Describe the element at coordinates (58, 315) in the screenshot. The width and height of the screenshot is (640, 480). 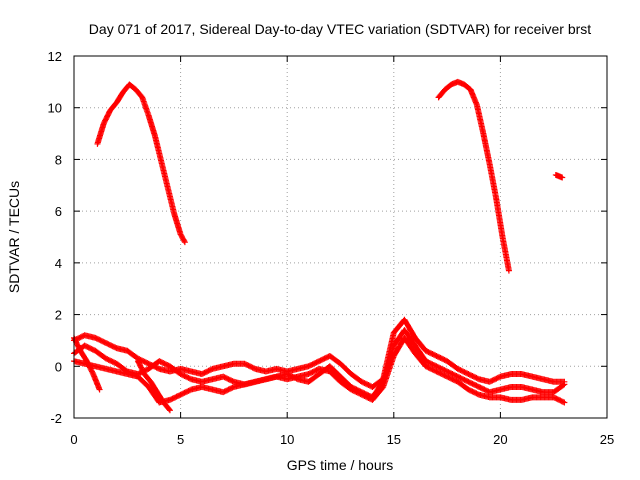
I see `y-tick-label: 2` at that location.